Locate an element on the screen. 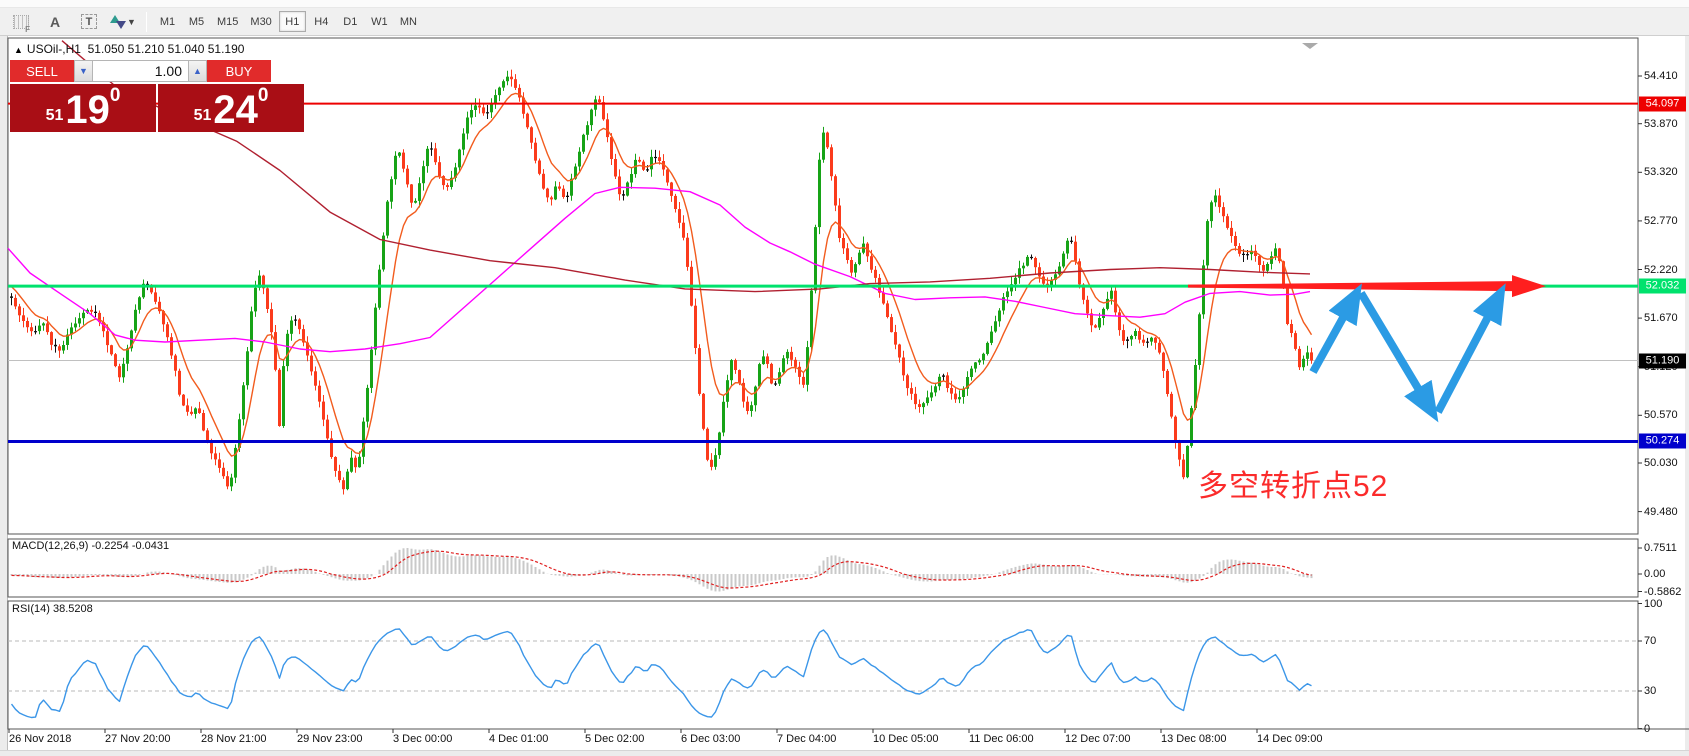  sell-quote: 51 19 0 is located at coordinates (83, 108).